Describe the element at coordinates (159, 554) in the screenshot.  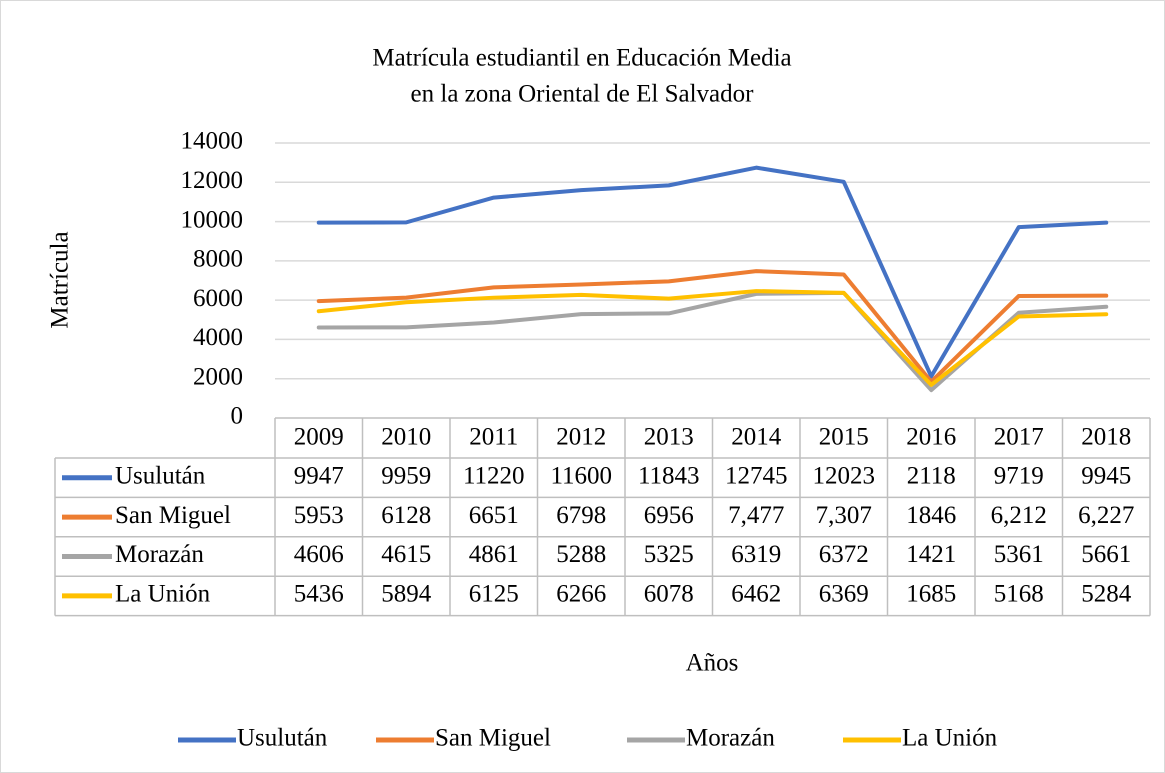
I see `table-row-label: Morazán` at that location.